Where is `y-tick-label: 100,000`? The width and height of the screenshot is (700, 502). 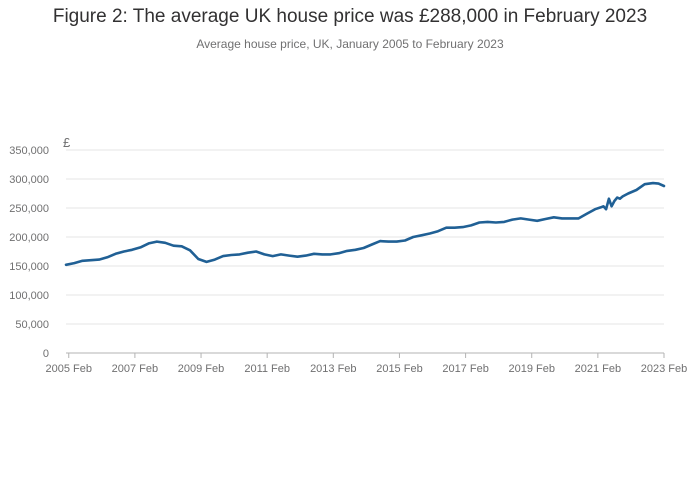 y-tick-label: 100,000 is located at coordinates (29, 296).